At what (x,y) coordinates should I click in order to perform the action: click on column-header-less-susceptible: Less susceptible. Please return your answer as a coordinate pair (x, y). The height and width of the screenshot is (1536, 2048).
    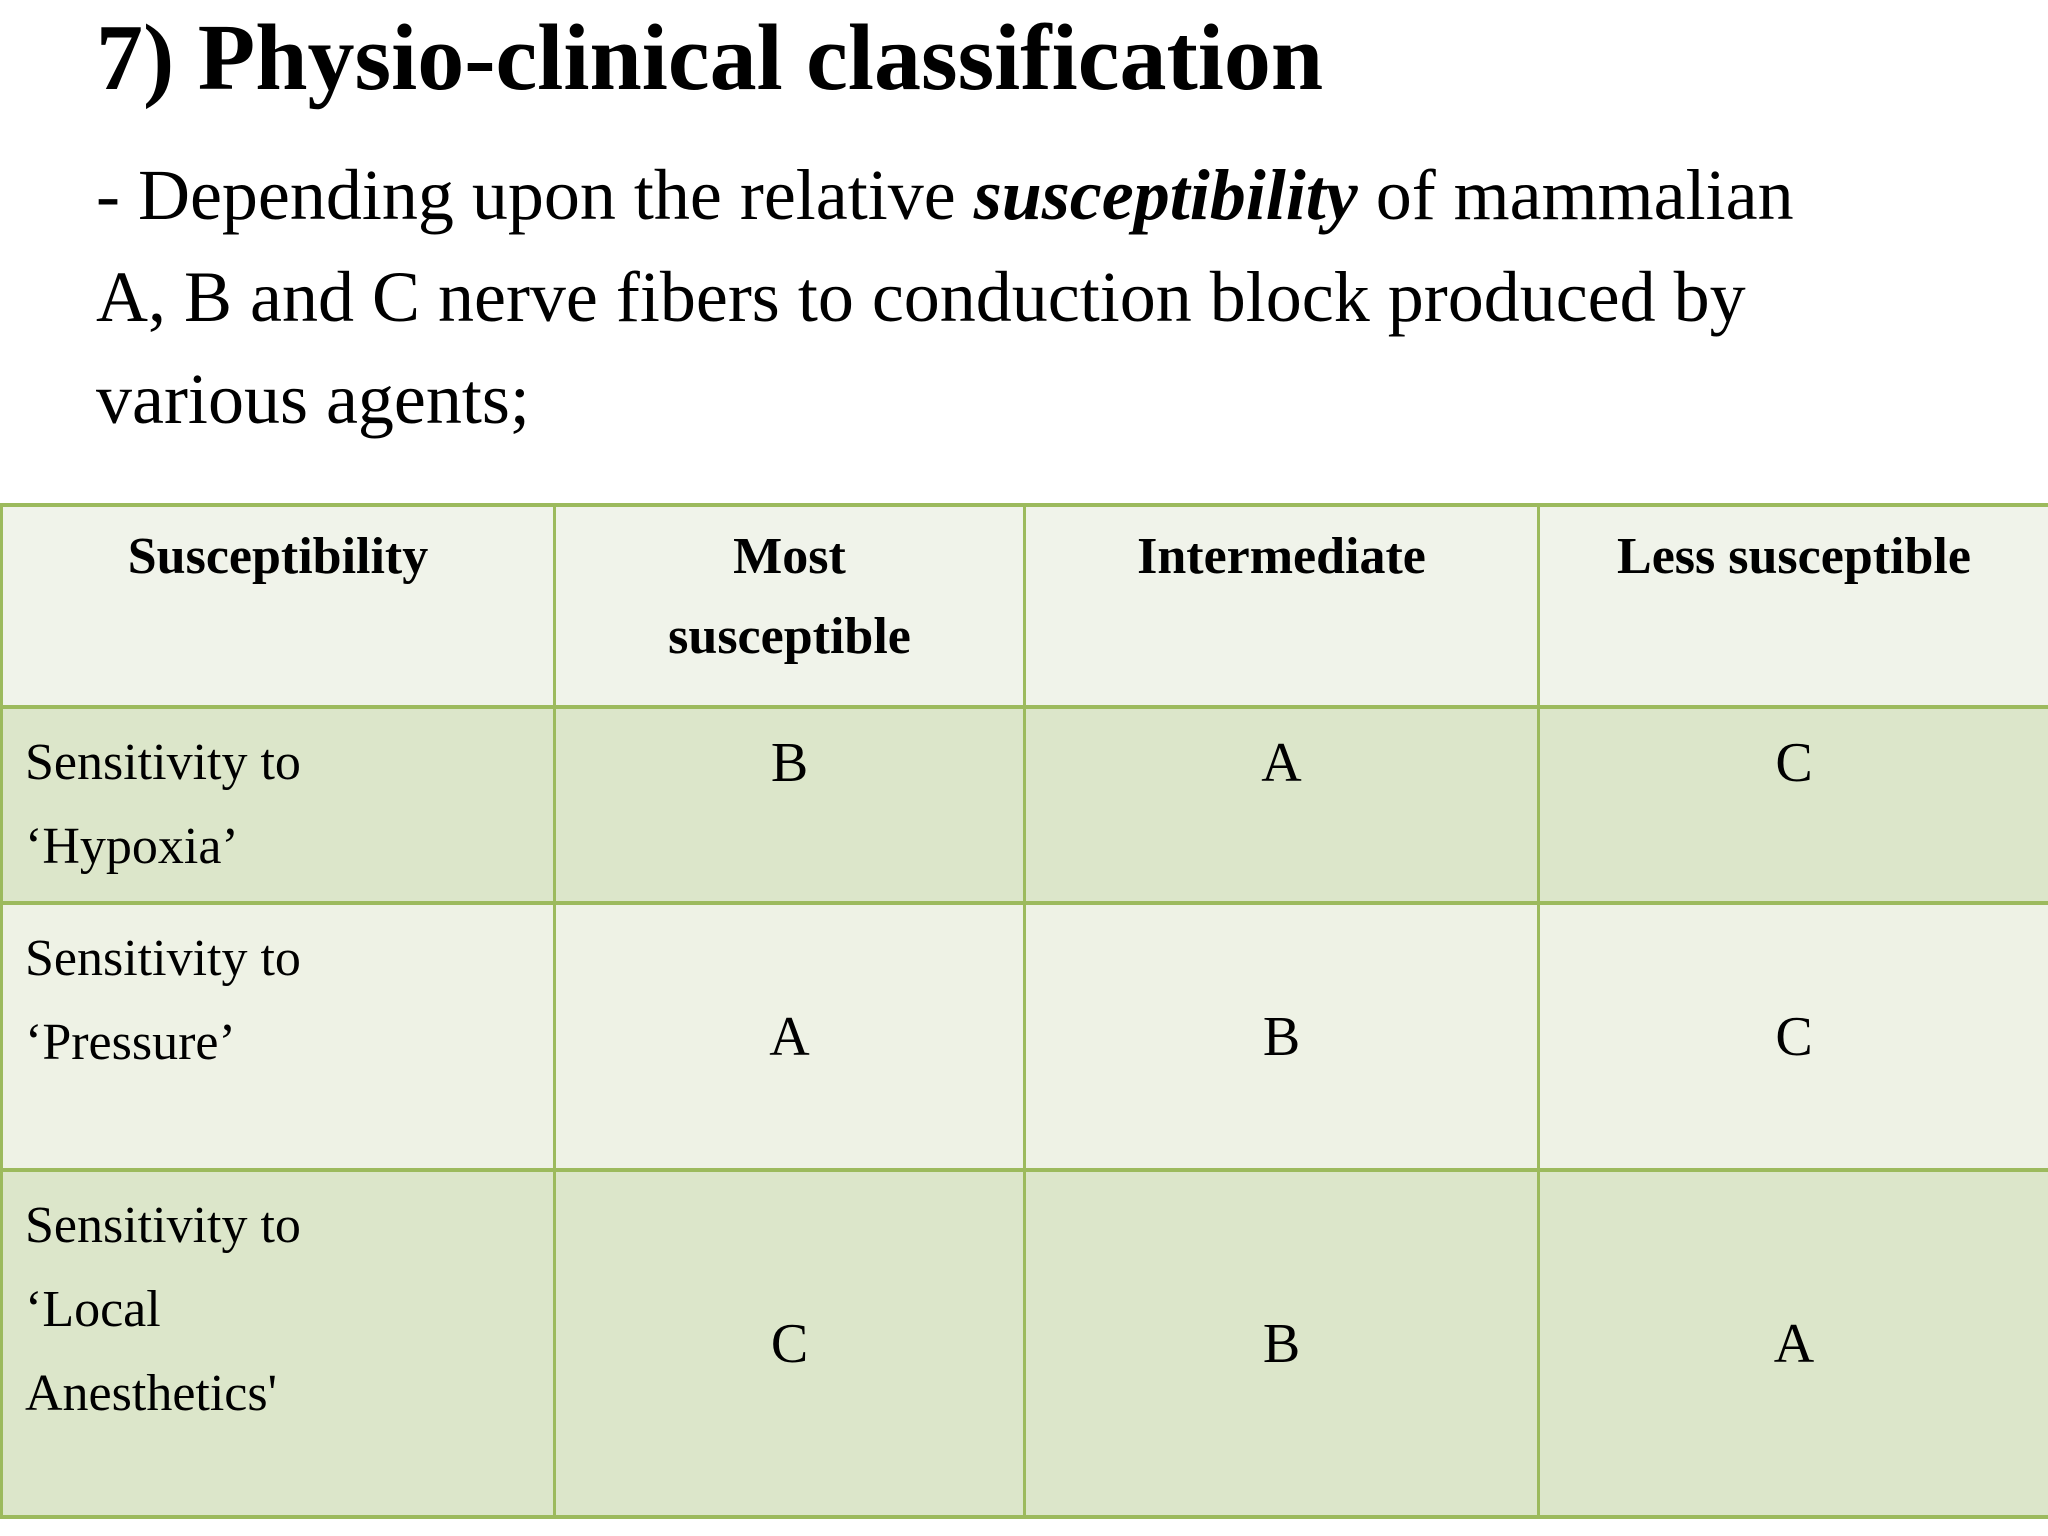
    Looking at the image, I should click on (1792, 606).